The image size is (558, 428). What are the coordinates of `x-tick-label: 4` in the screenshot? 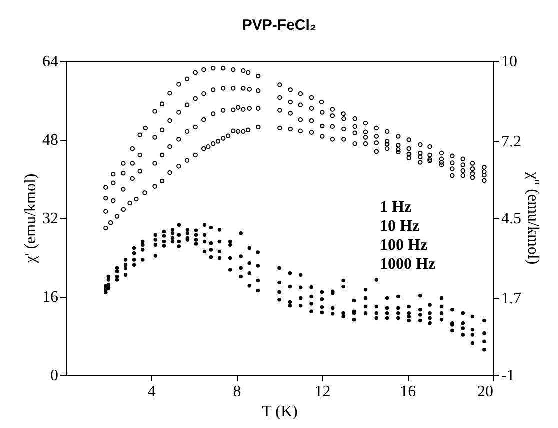 It's located at (152, 392).